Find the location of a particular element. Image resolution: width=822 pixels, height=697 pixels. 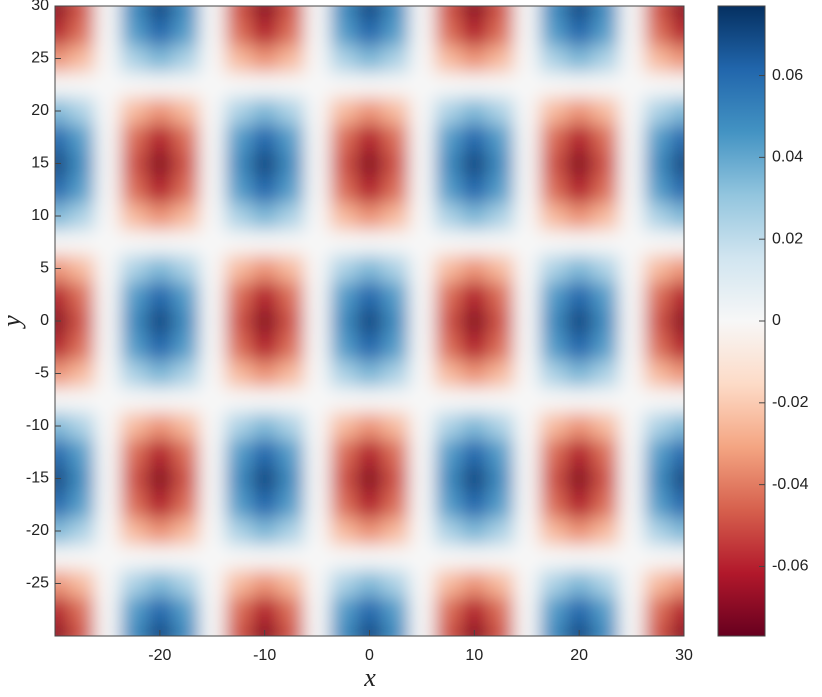

colorbar-tick-label: 0.02 is located at coordinates (787, 238).